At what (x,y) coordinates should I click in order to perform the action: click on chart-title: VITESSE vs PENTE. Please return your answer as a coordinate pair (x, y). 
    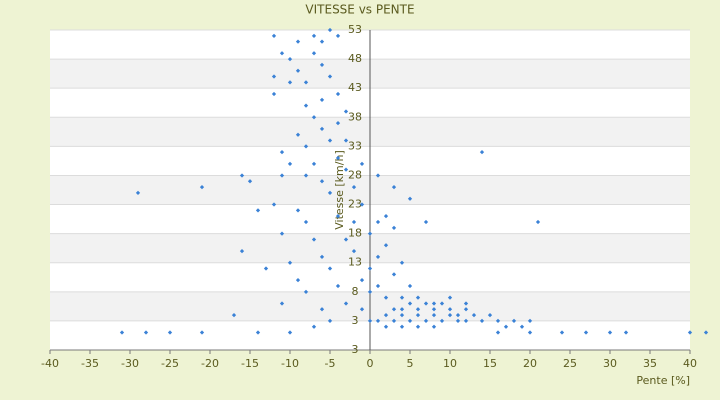
    Looking at the image, I should click on (359, 10).